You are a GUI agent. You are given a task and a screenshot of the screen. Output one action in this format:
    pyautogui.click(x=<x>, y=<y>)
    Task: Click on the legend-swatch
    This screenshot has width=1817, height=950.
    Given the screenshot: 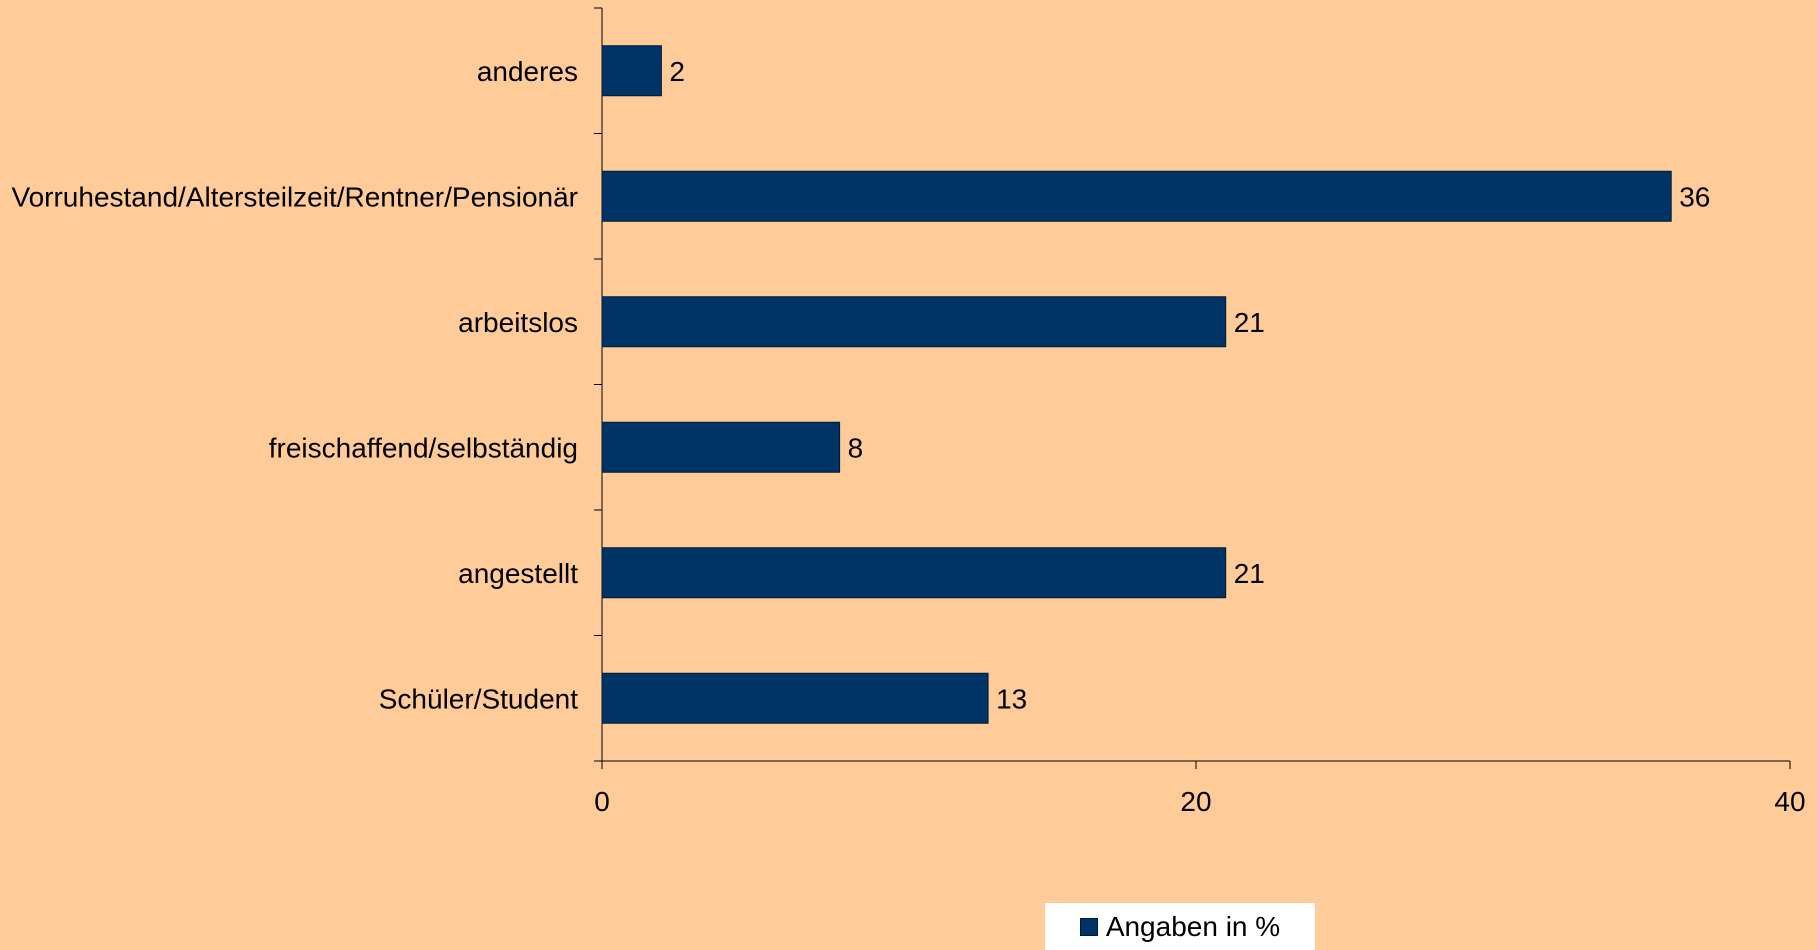 What is the action you would take?
    pyautogui.click(x=1088, y=926)
    